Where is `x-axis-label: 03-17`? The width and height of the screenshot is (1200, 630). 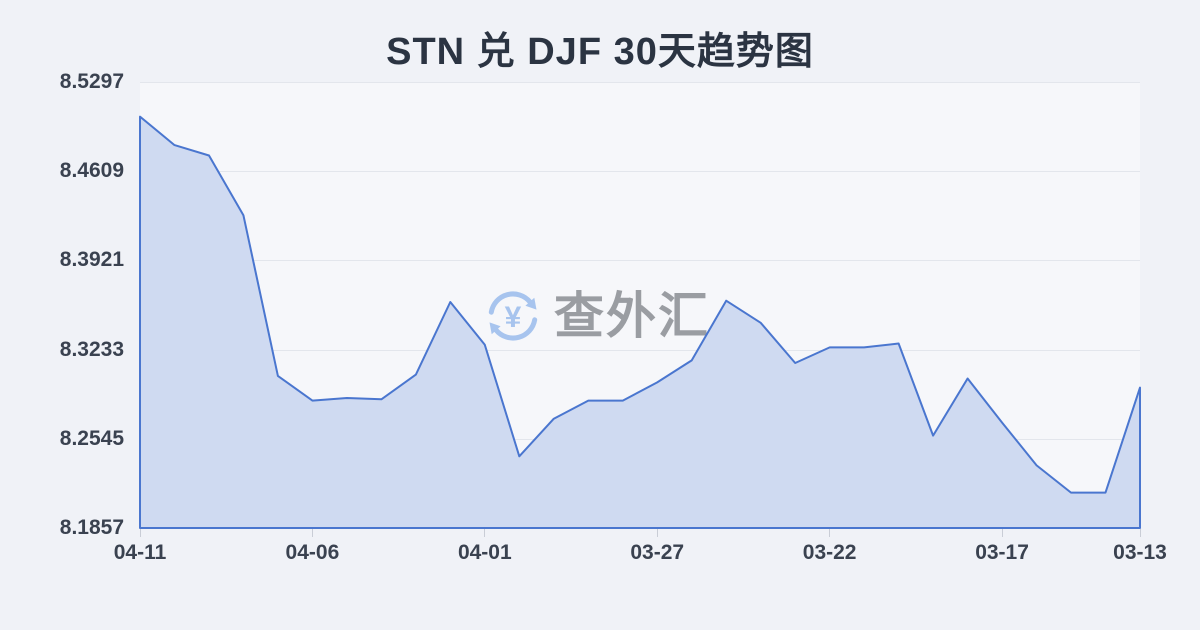 x-axis-label: 03-17 is located at coordinates (1002, 552).